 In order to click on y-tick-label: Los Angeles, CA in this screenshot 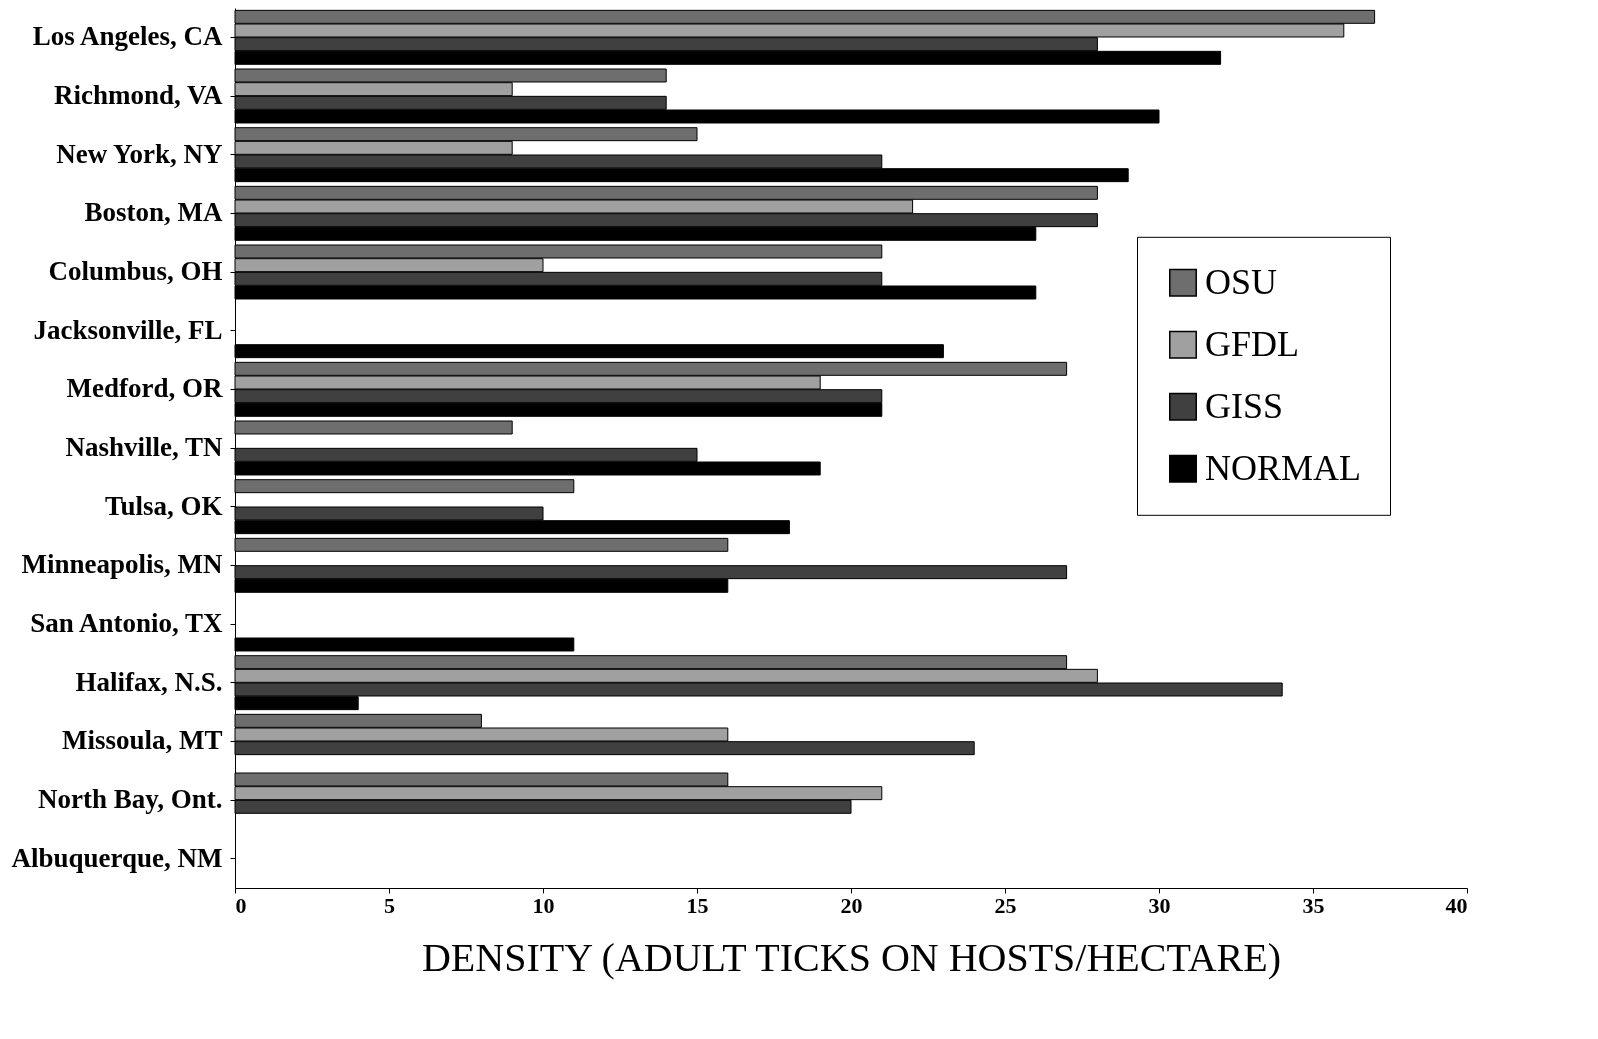, I will do `click(127, 36)`.